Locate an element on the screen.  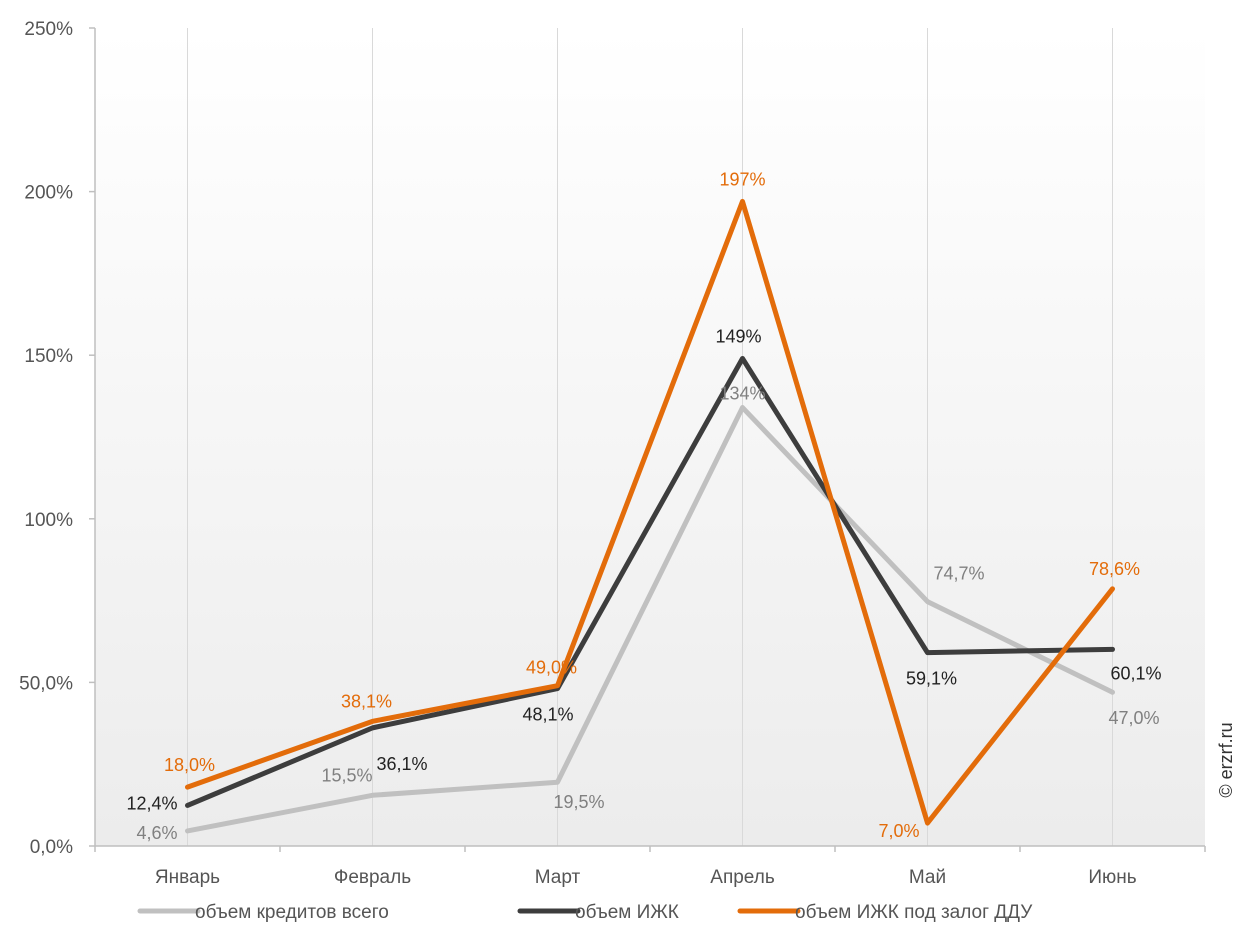
data-label: 74,7% is located at coordinates (959, 574).